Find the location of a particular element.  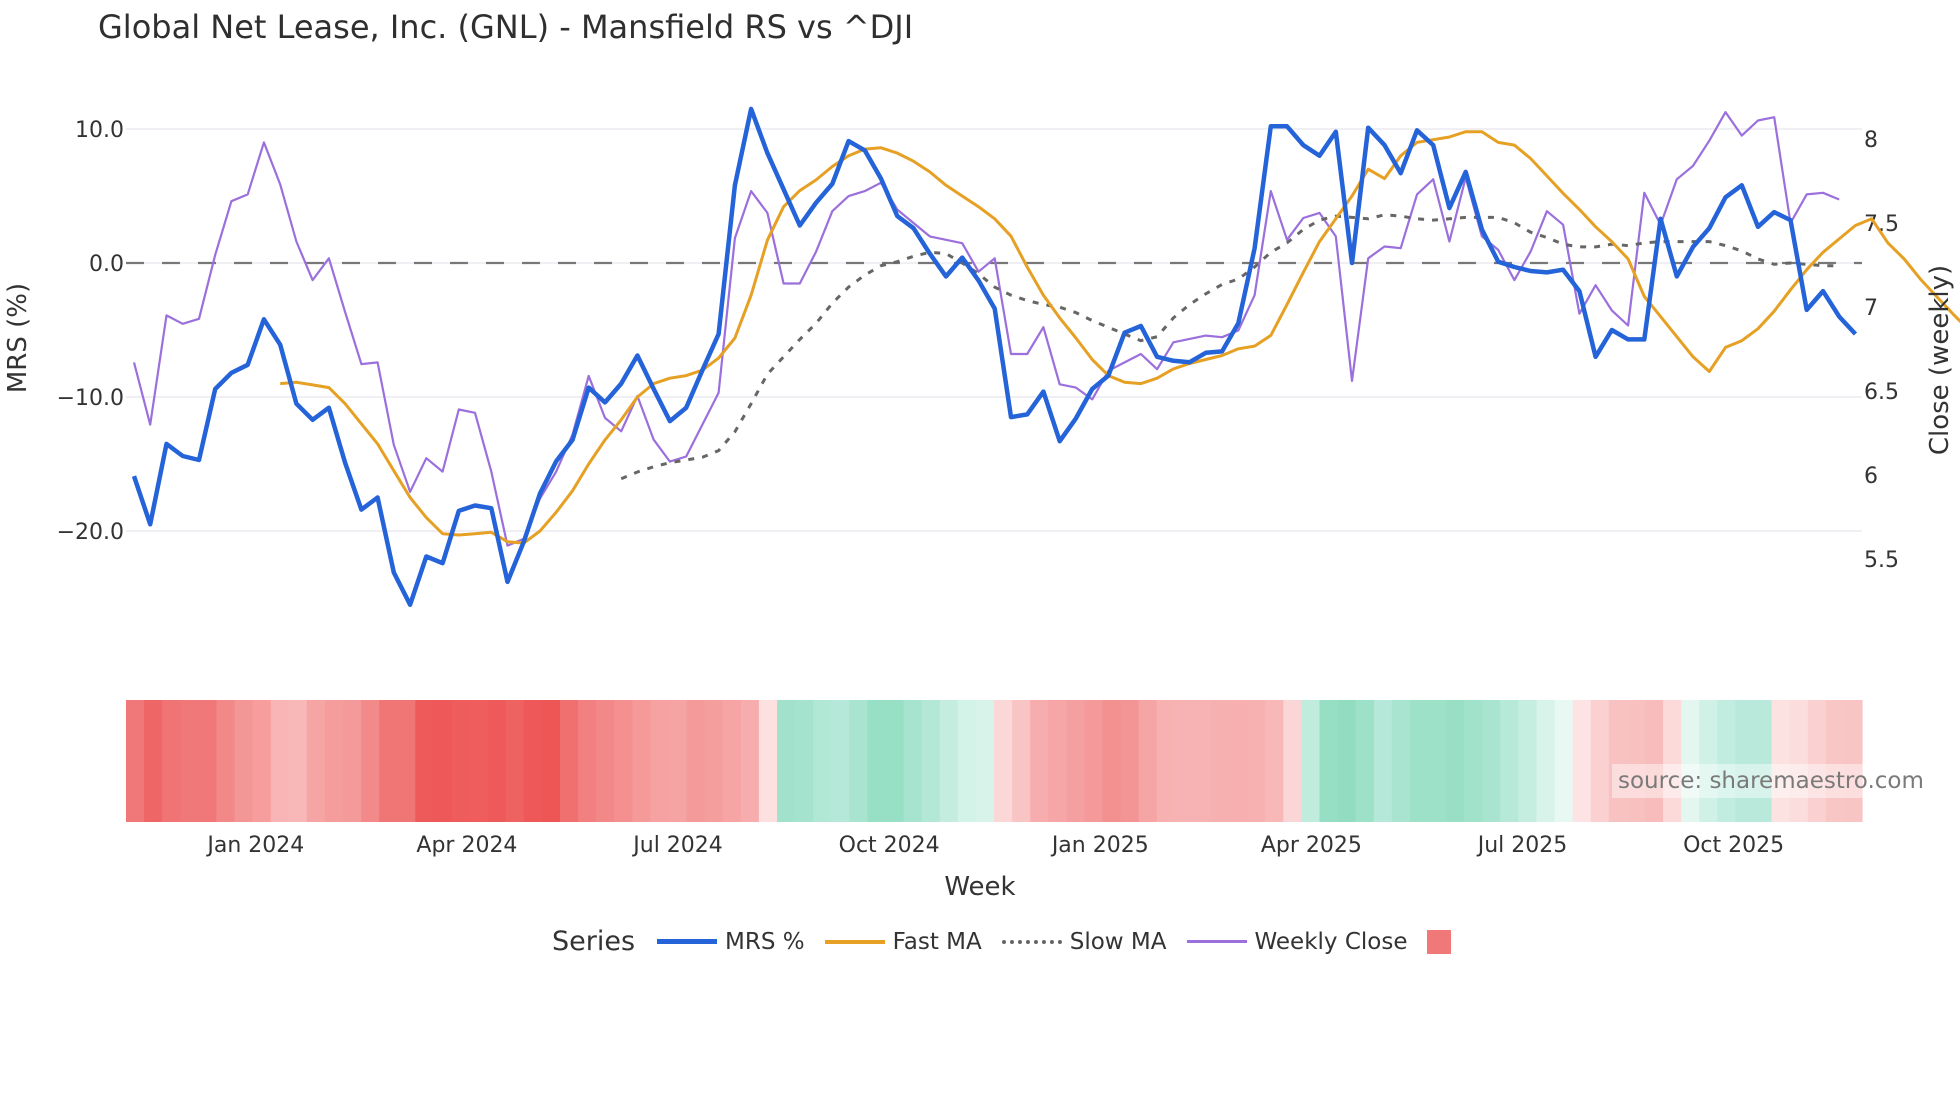

x-axis-label: Week is located at coordinates (980, 887).